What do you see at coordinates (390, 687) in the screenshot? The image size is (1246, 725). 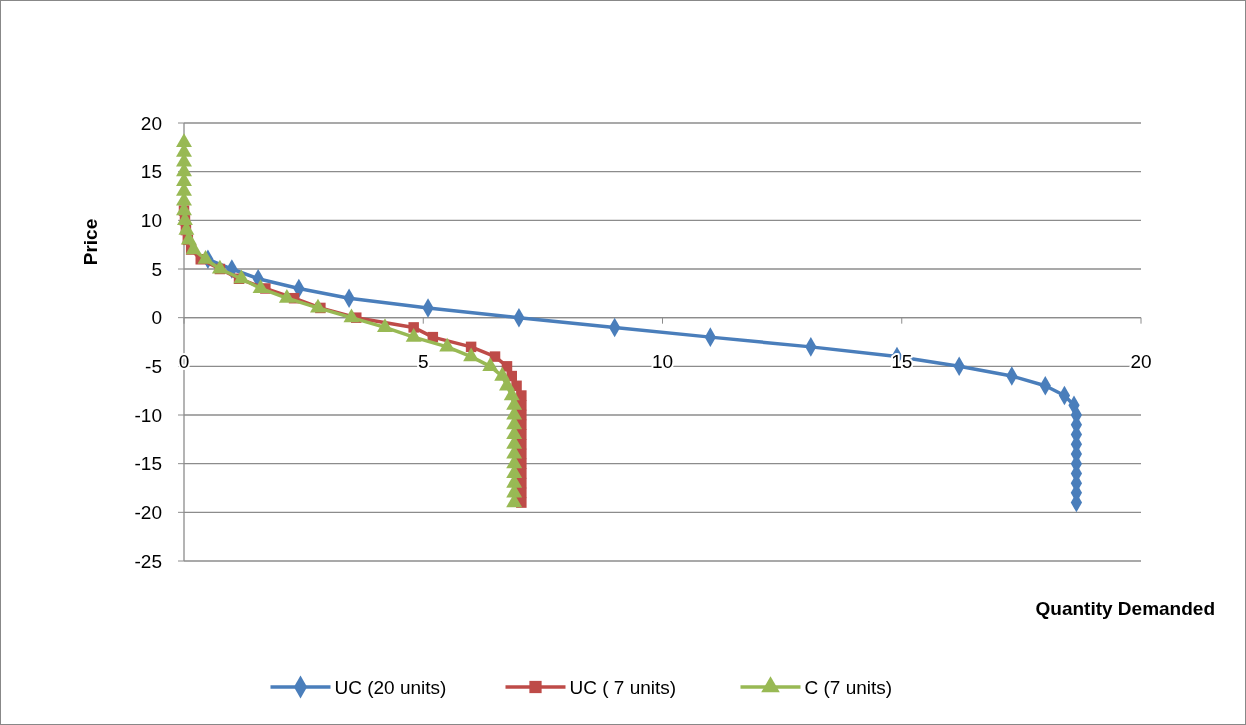 I see `legend-label: UC (20 units)` at bounding box center [390, 687].